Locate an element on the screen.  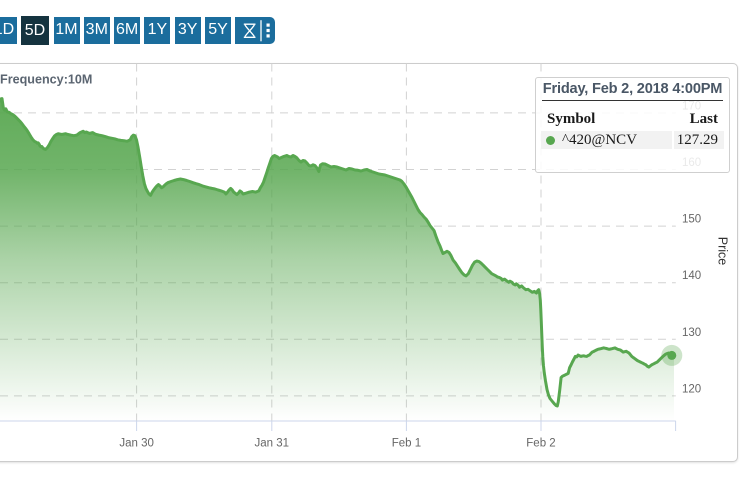
svg-text: Feb 1 is located at coordinates (406, 444).